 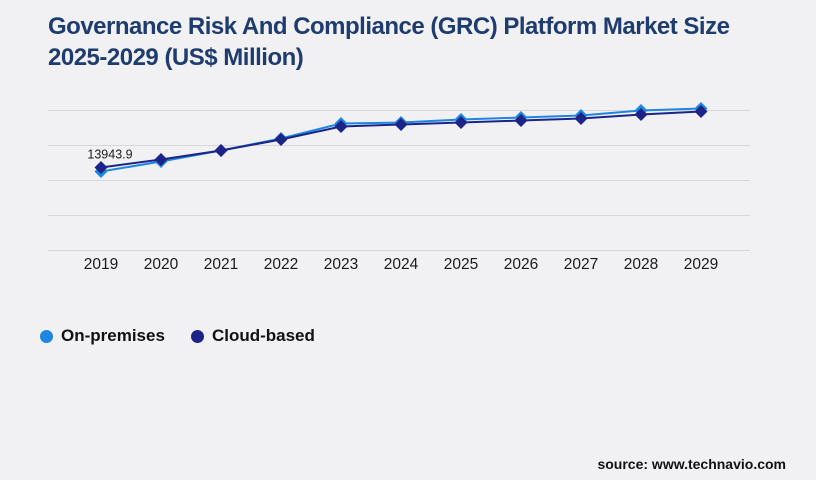 I want to click on x-tick-label: 2022, so click(x=281, y=264).